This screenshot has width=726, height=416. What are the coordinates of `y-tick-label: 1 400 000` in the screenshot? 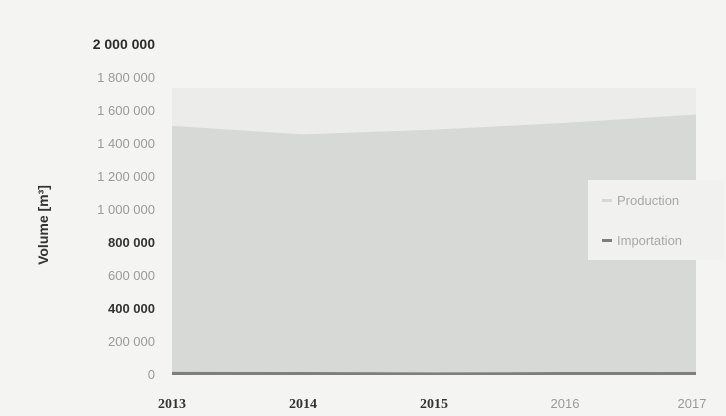 It's located at (126, 143).